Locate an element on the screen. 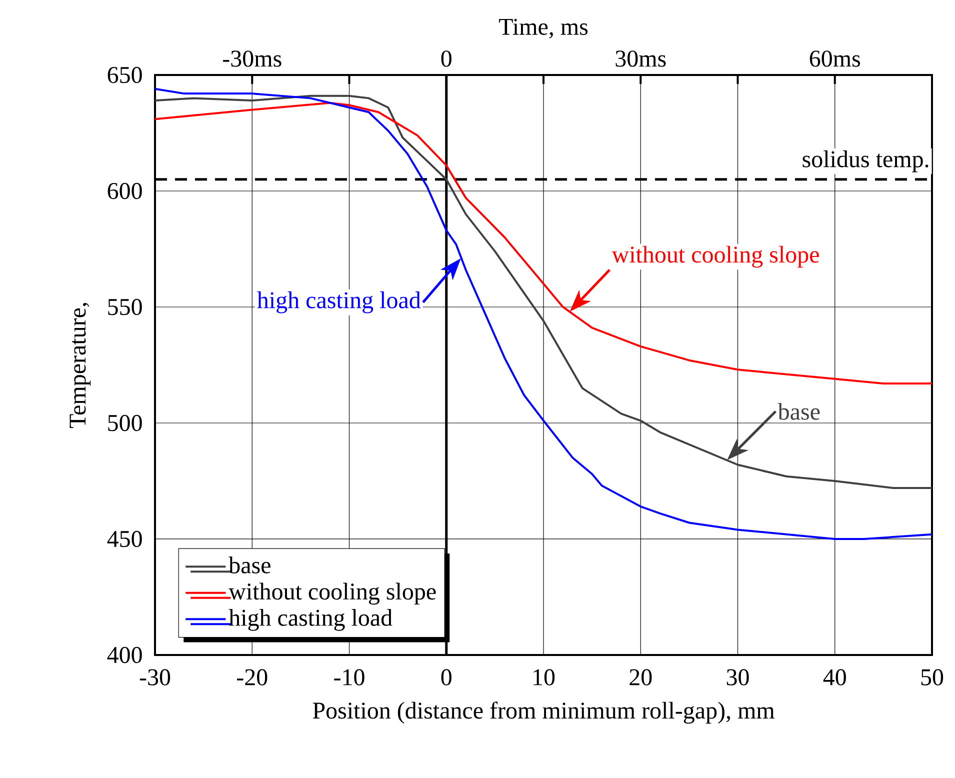 The image size is (955, 778). x2-tick-label: 30ms is located at coordinates (641, 58).